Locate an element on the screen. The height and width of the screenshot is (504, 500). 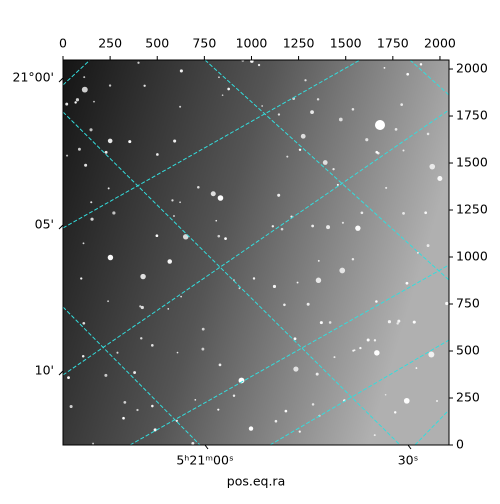
x-tick-label: 1750 is located at coordinates (393, 43).